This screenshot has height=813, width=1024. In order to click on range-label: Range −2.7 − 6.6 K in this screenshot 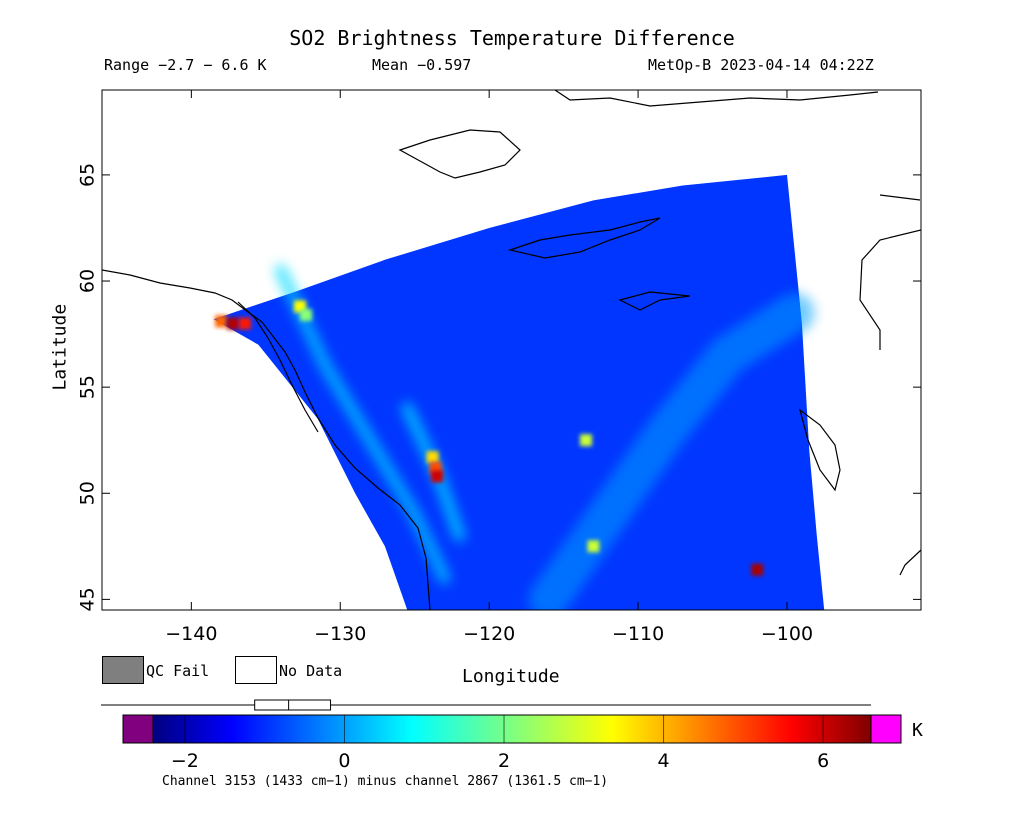, I will do `click(185, 65)`.